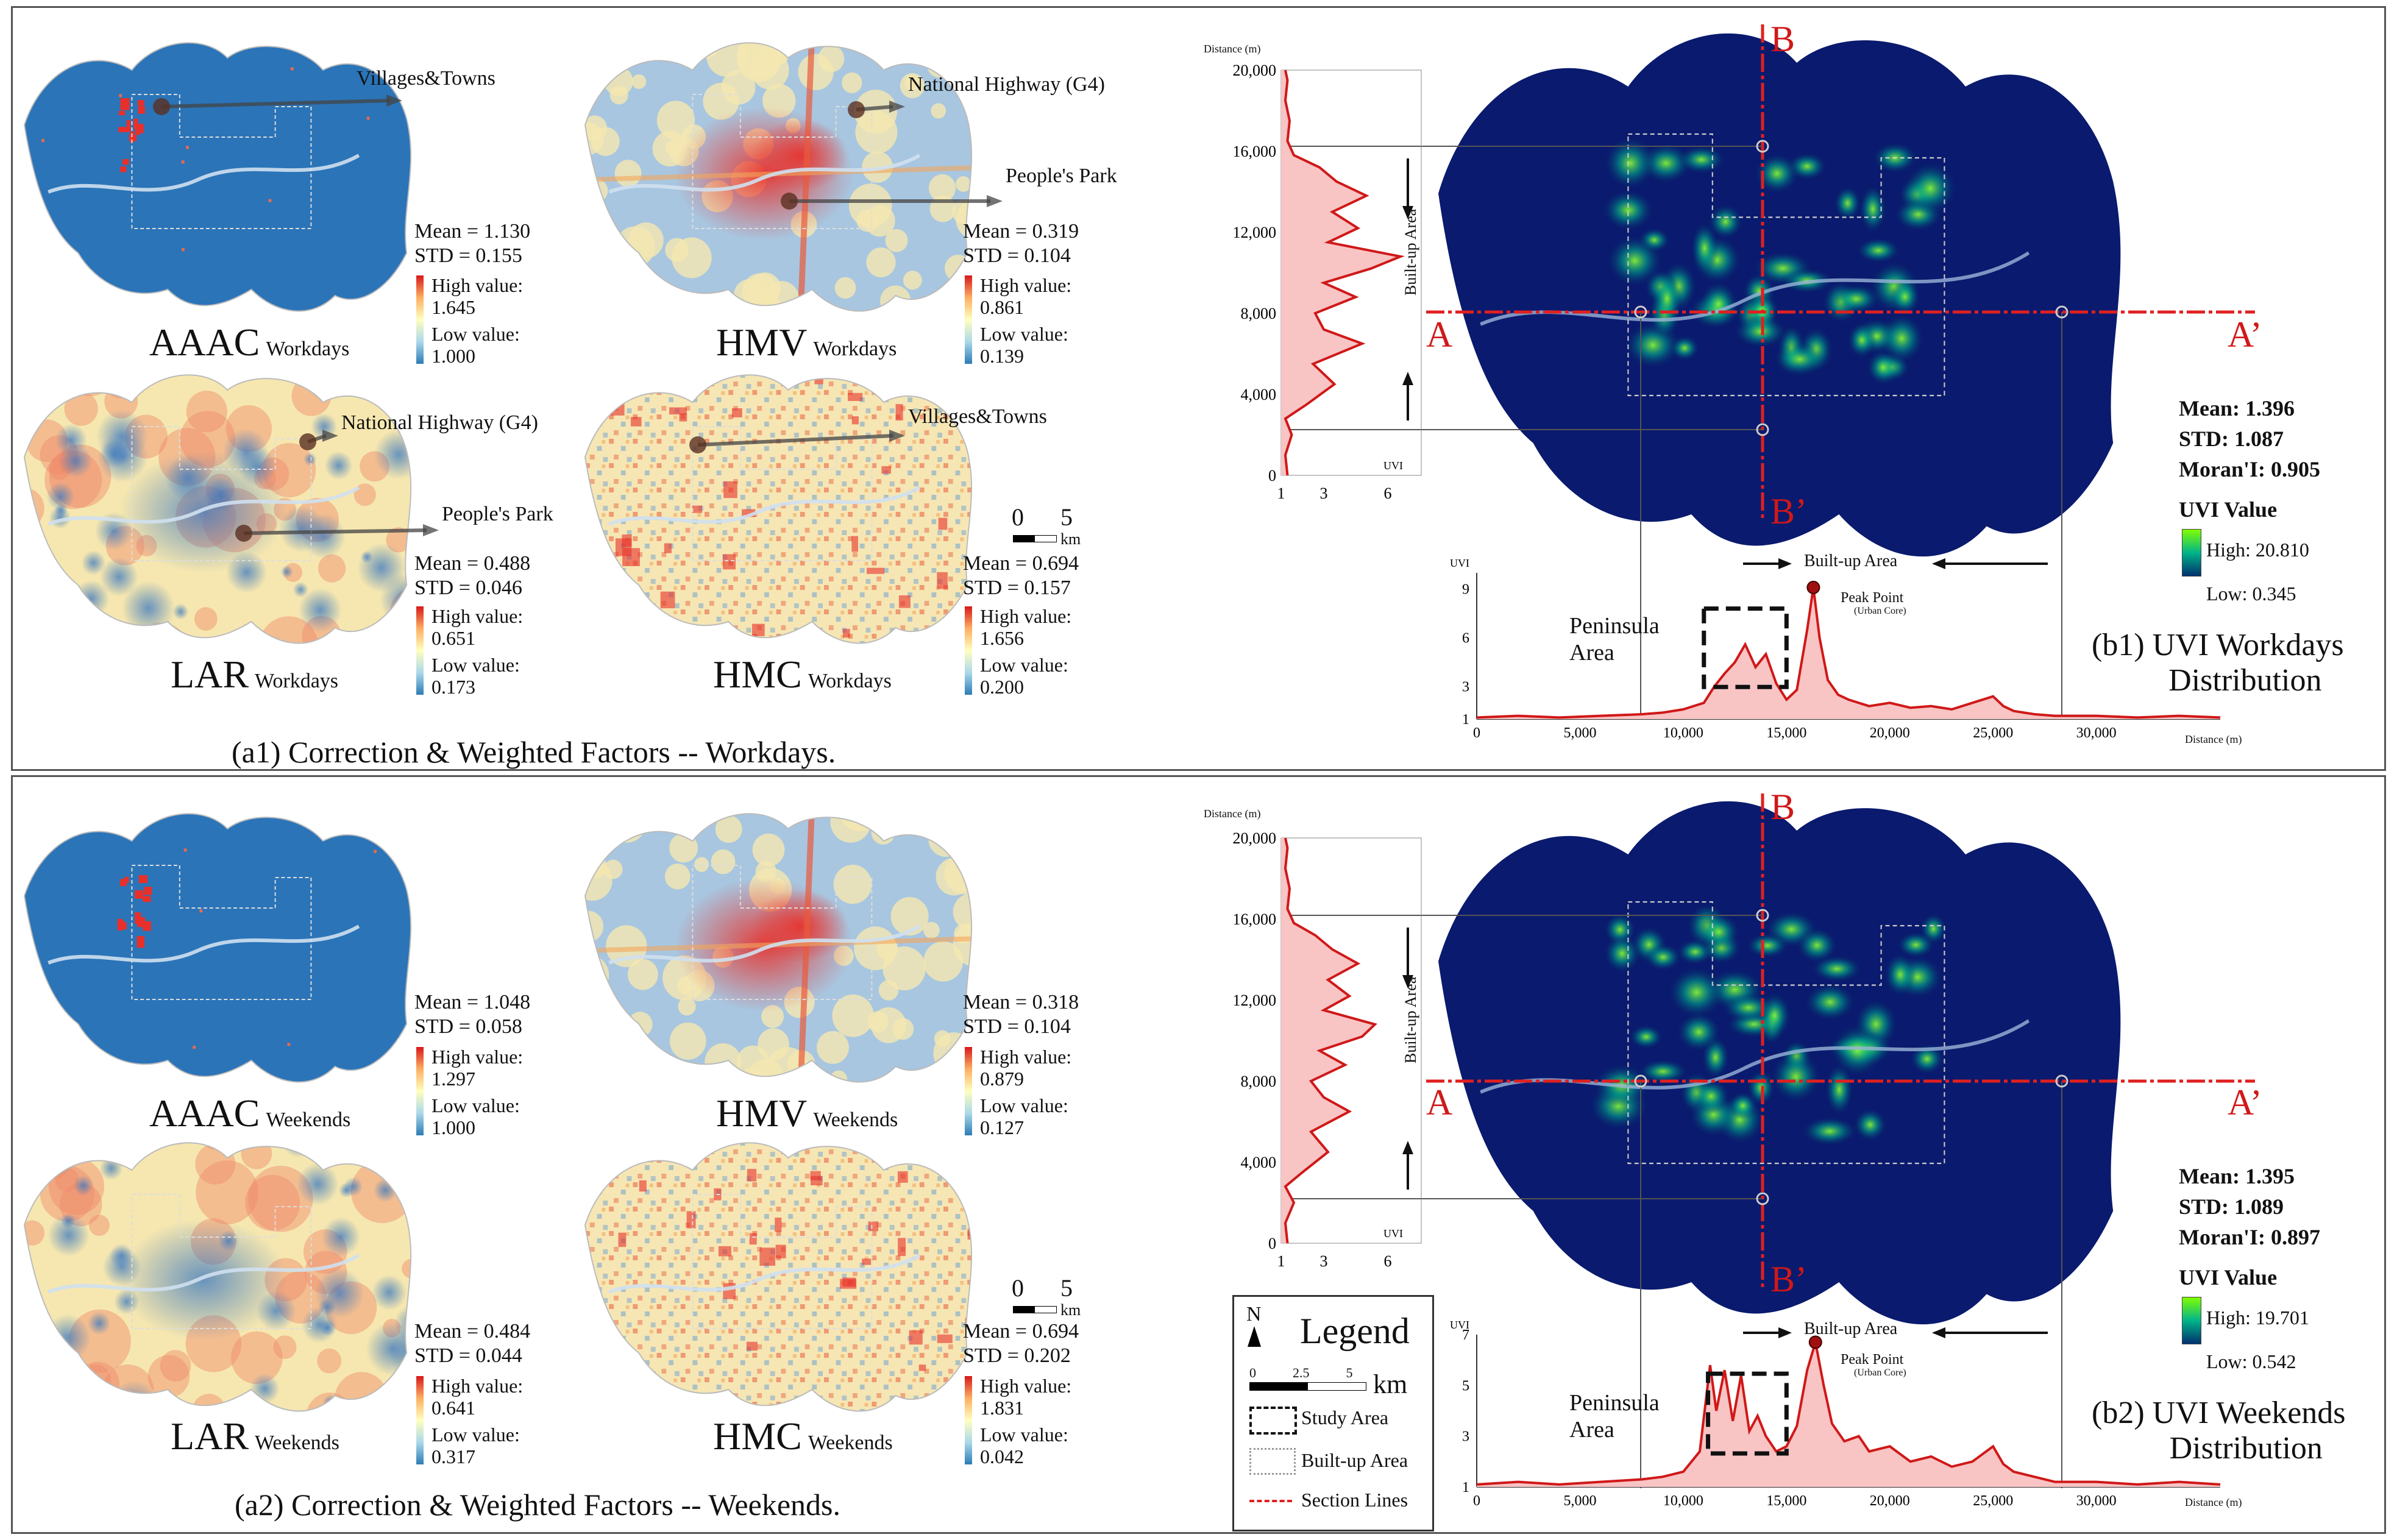 This screenshot has width=2397, height=1540. Describe the element at coordinates (1465, 1335) in the screenshot. I see `profile-ytick-a-b2: 7` at that location.